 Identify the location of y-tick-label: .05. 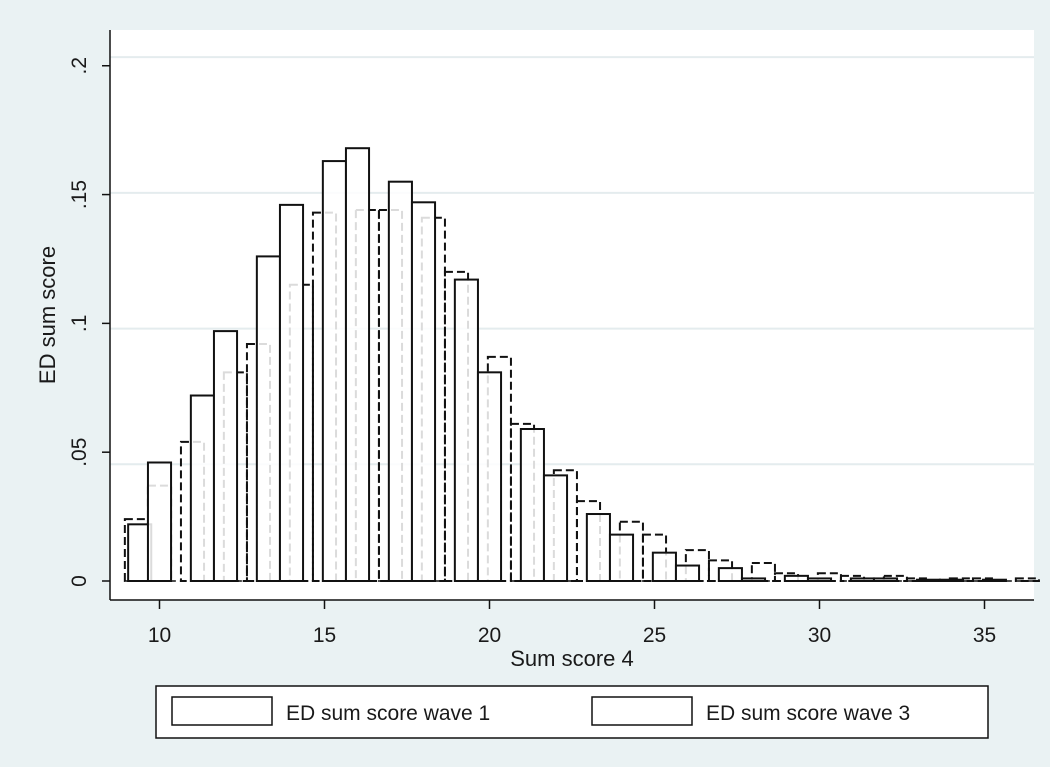
(79, 452).